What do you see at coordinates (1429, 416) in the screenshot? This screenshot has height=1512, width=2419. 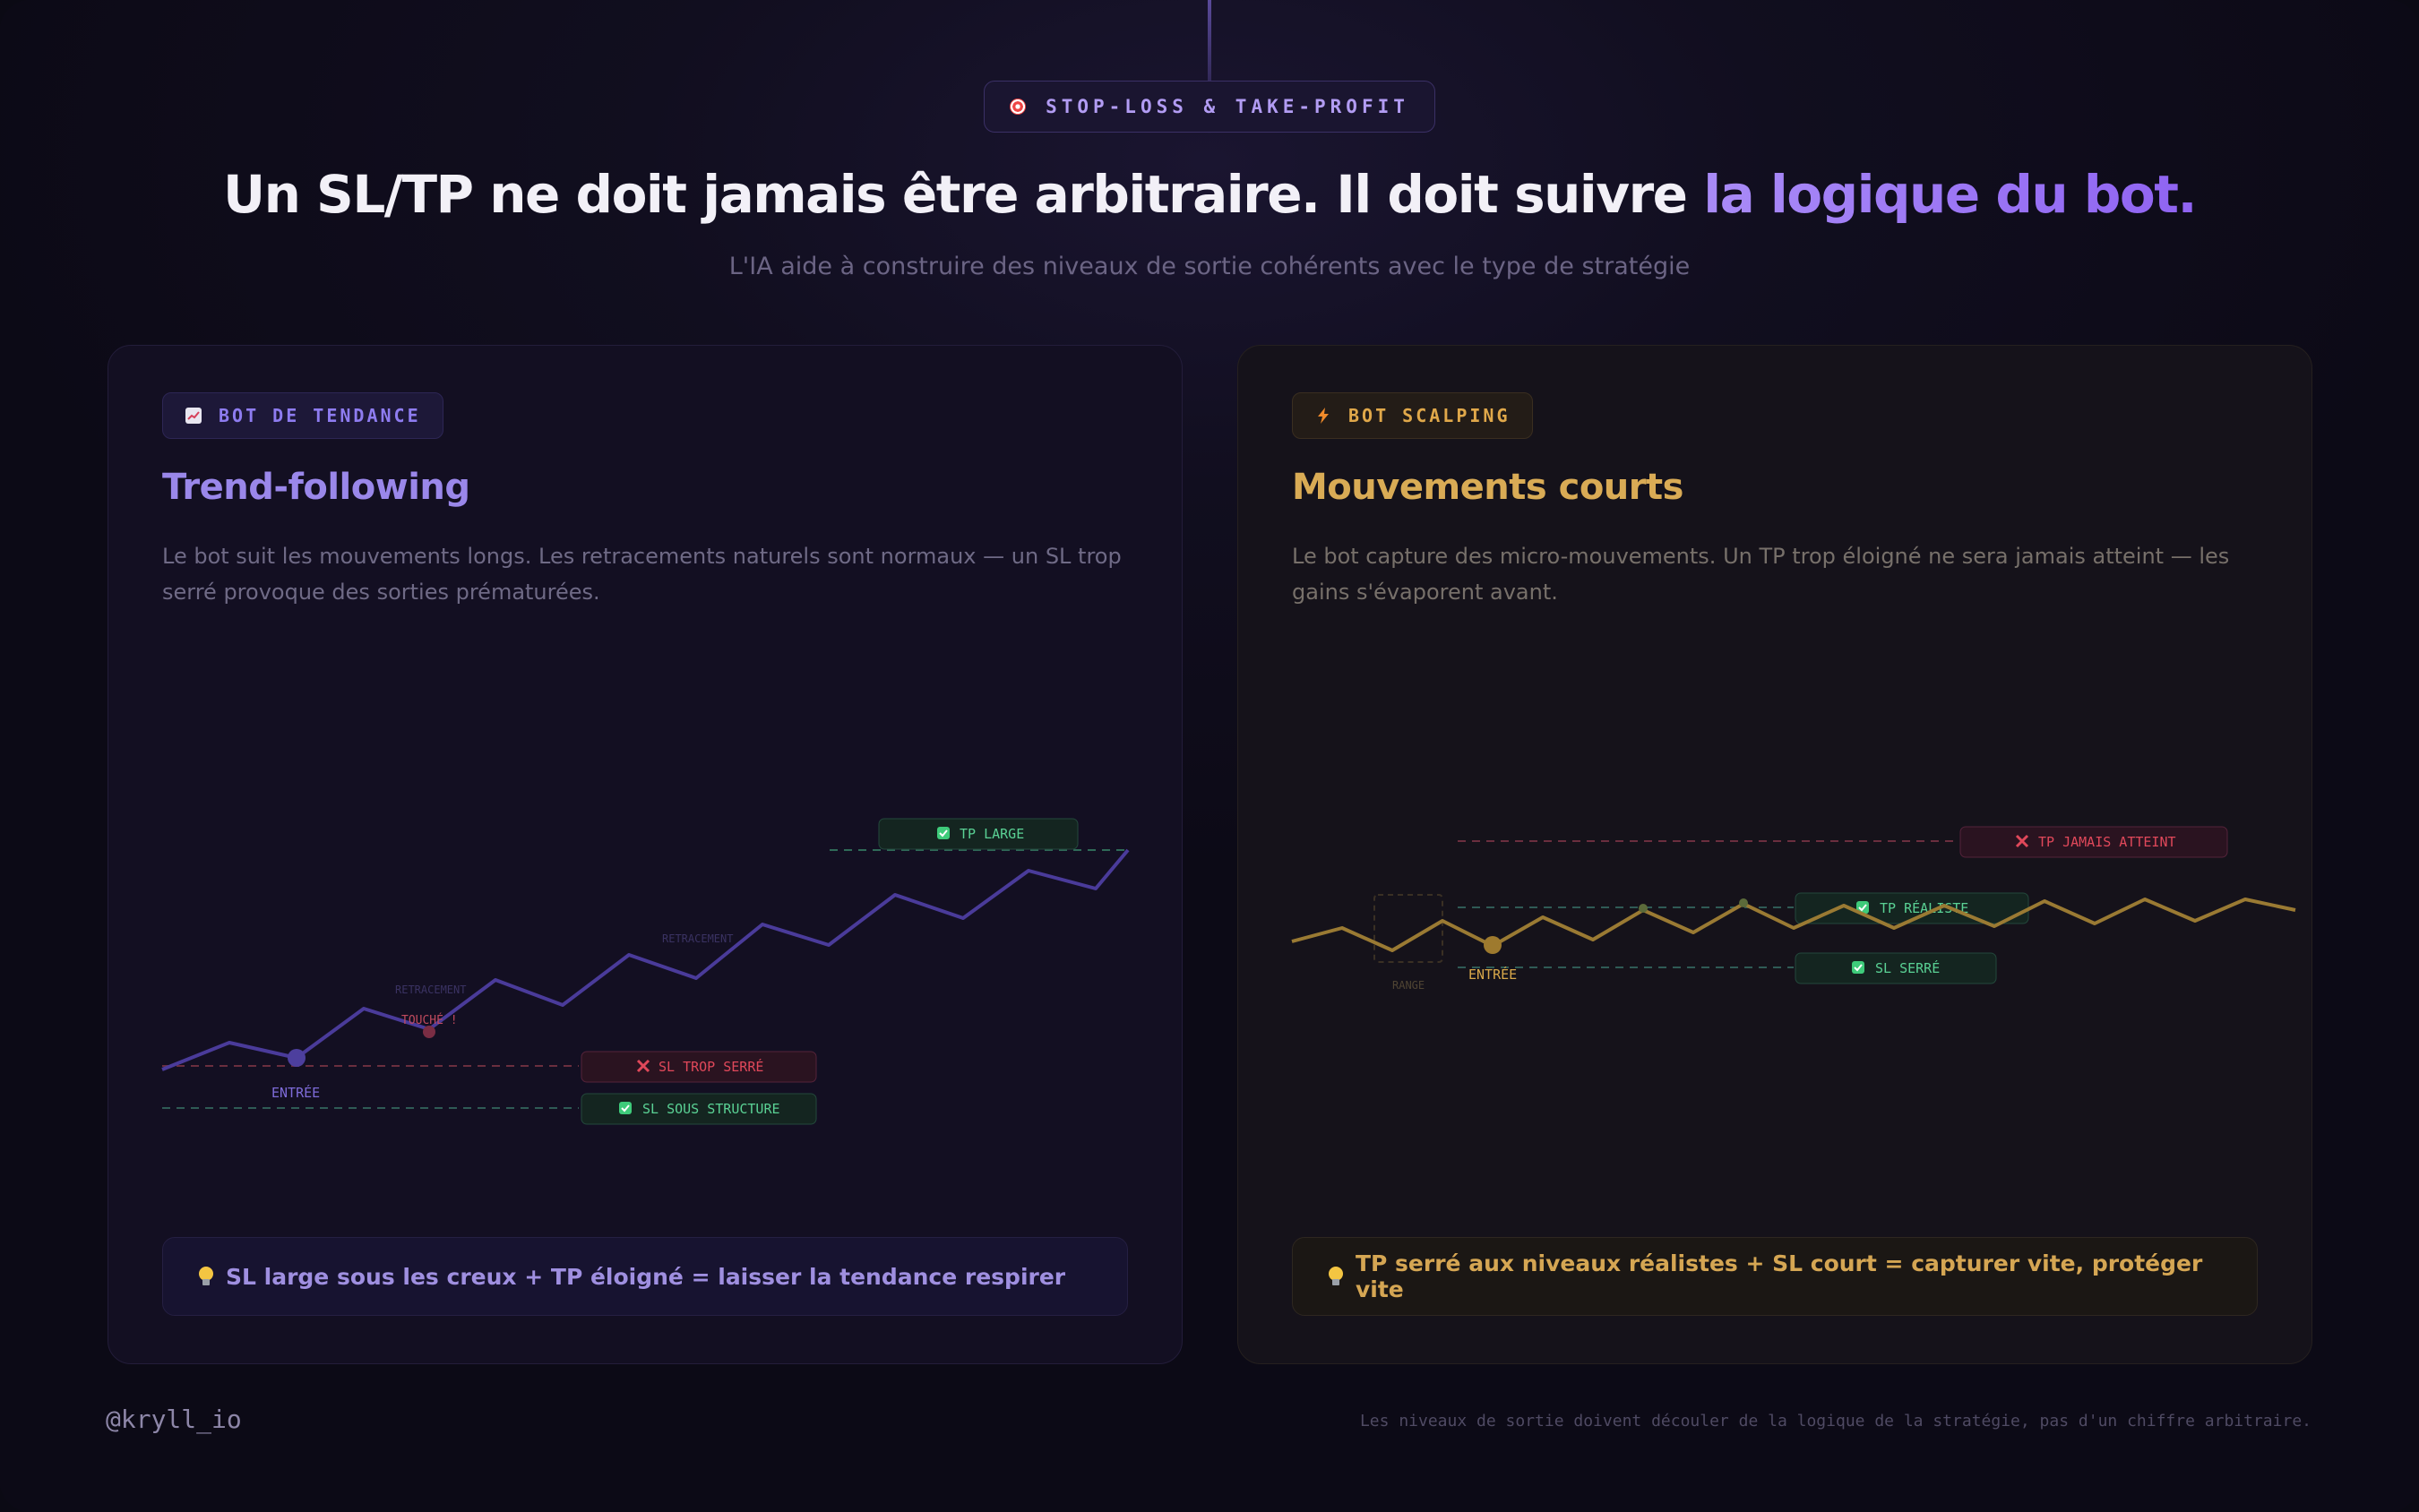 I see `scalping-tag-label: BOT SCALPING` at bounding box center [1429, 416].